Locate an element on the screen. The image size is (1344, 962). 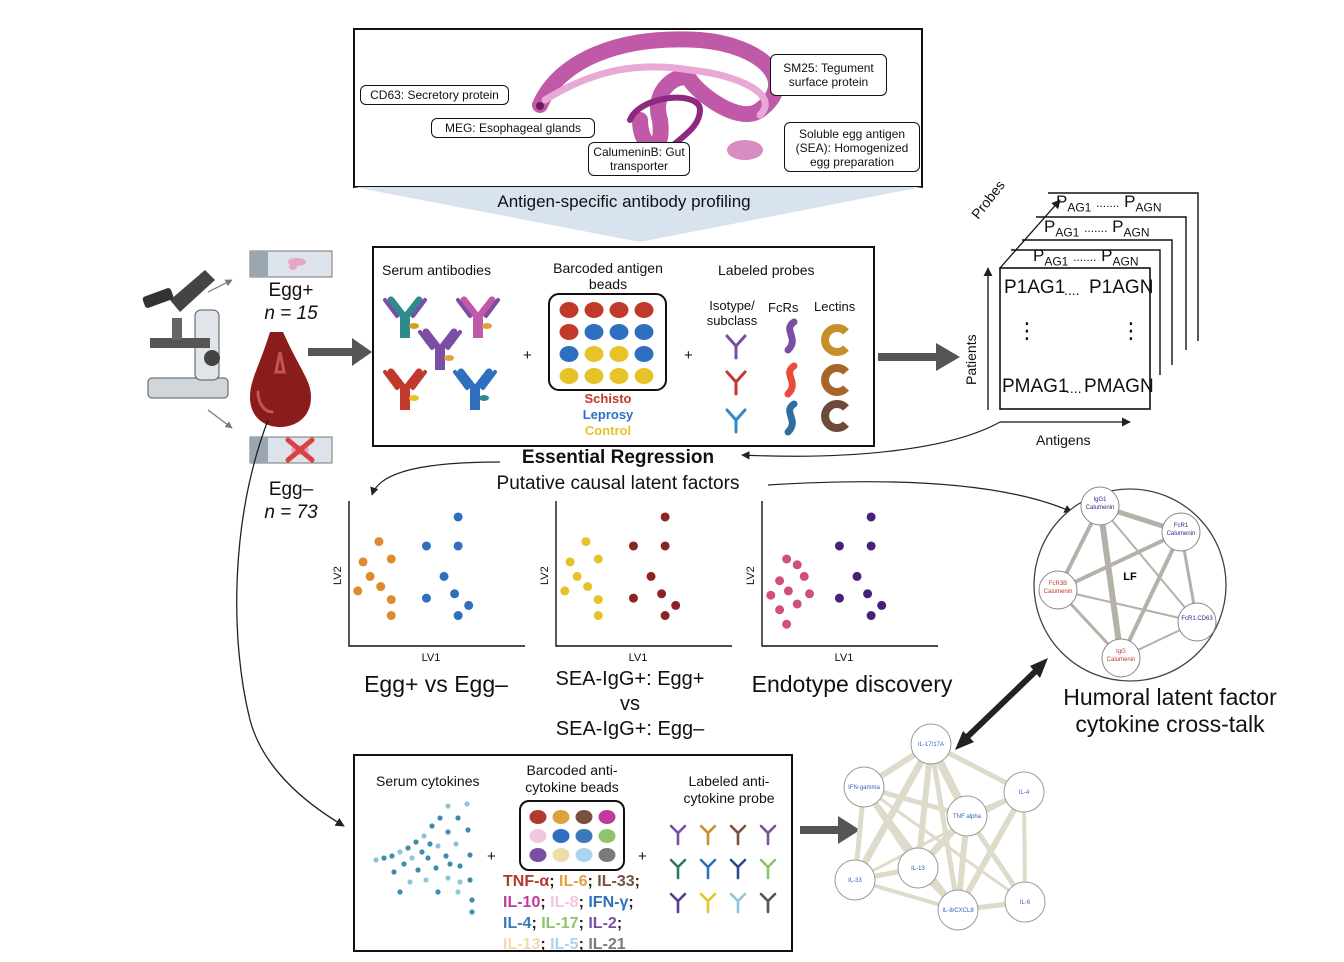
legend-schisto: Schisto is located at coordinates (608, 398).